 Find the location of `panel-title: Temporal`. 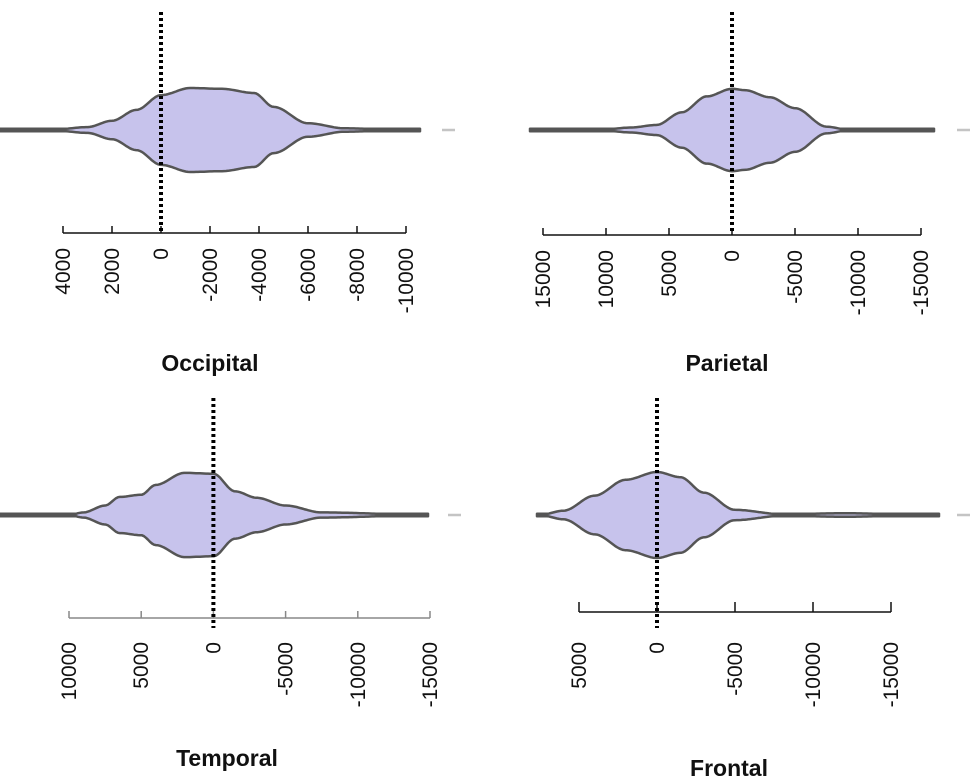

panel-title: Temporal is located at coordinates (227, 758).